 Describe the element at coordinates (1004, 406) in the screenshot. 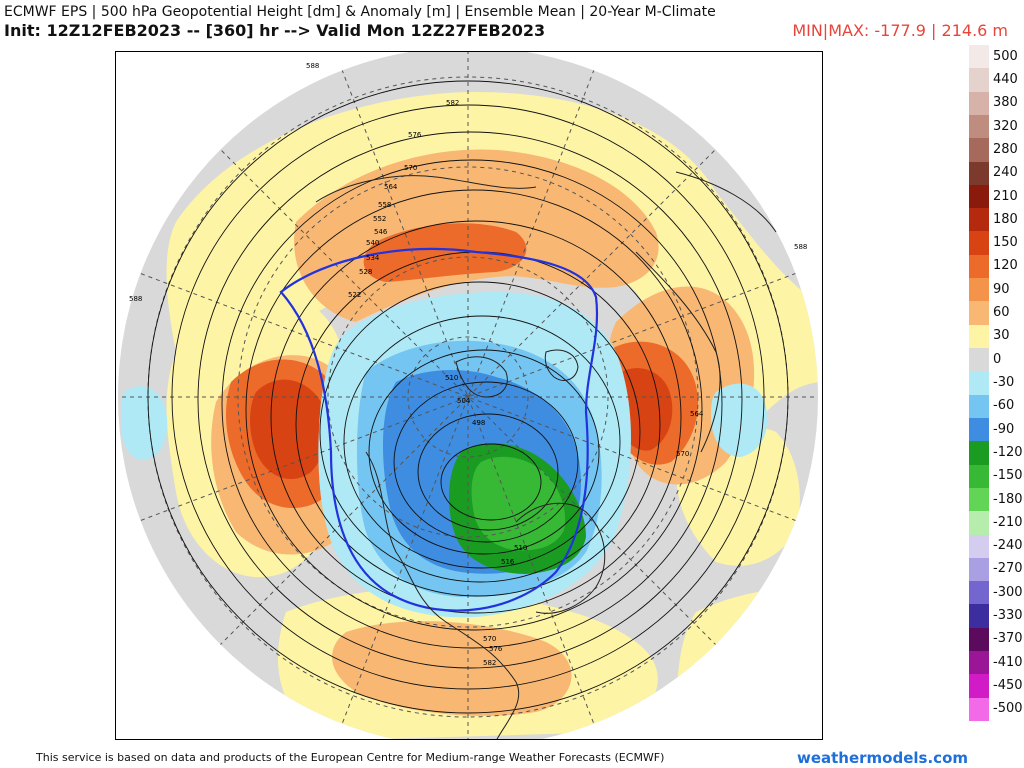

I see `colorbar-label: -60` at that location.